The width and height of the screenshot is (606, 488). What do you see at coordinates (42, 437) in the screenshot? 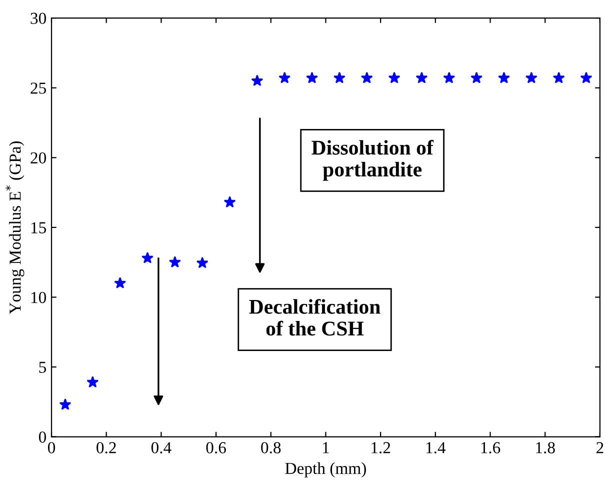
I see `y-tick-label: 0` at bounding box center [42, 437].